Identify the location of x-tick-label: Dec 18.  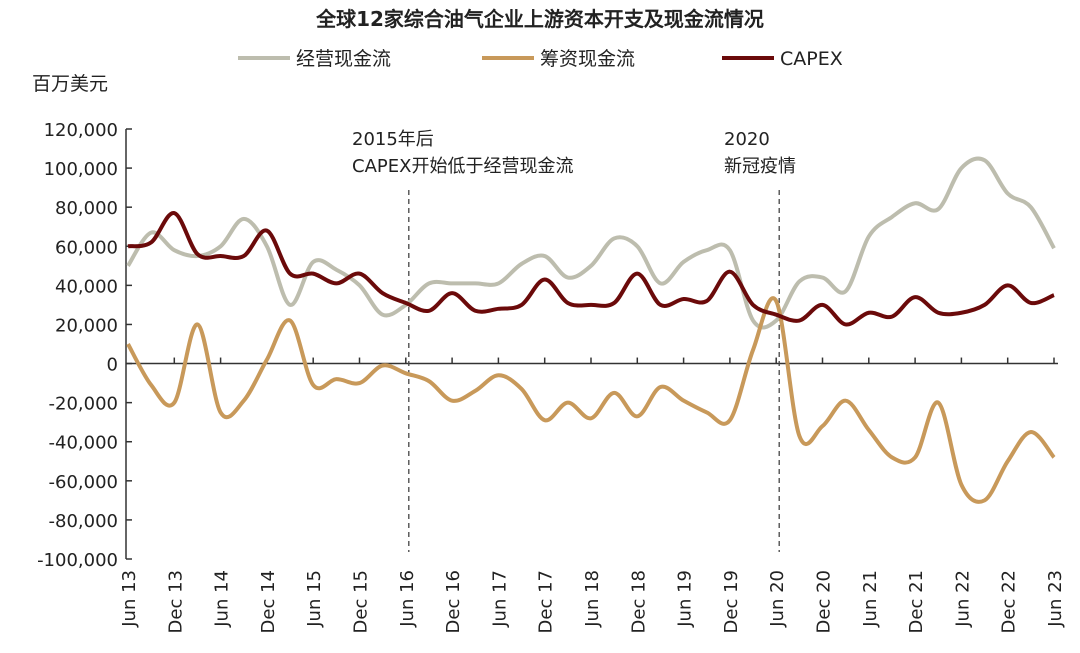
(638, 601).